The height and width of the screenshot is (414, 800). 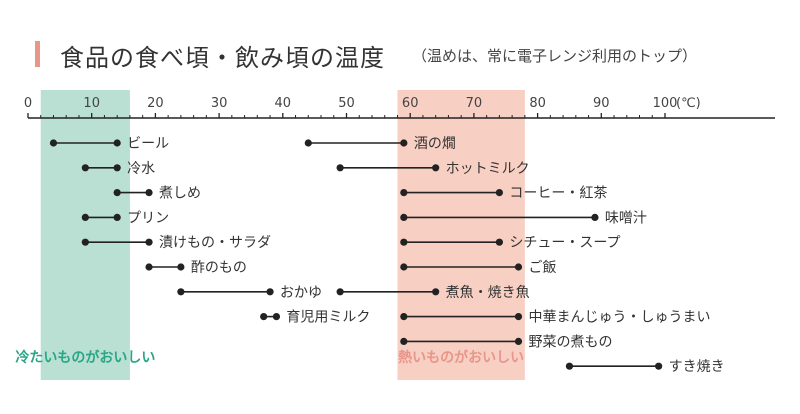 I want to click on food-range-item: ホットミルク, so click(x=433, y=169).